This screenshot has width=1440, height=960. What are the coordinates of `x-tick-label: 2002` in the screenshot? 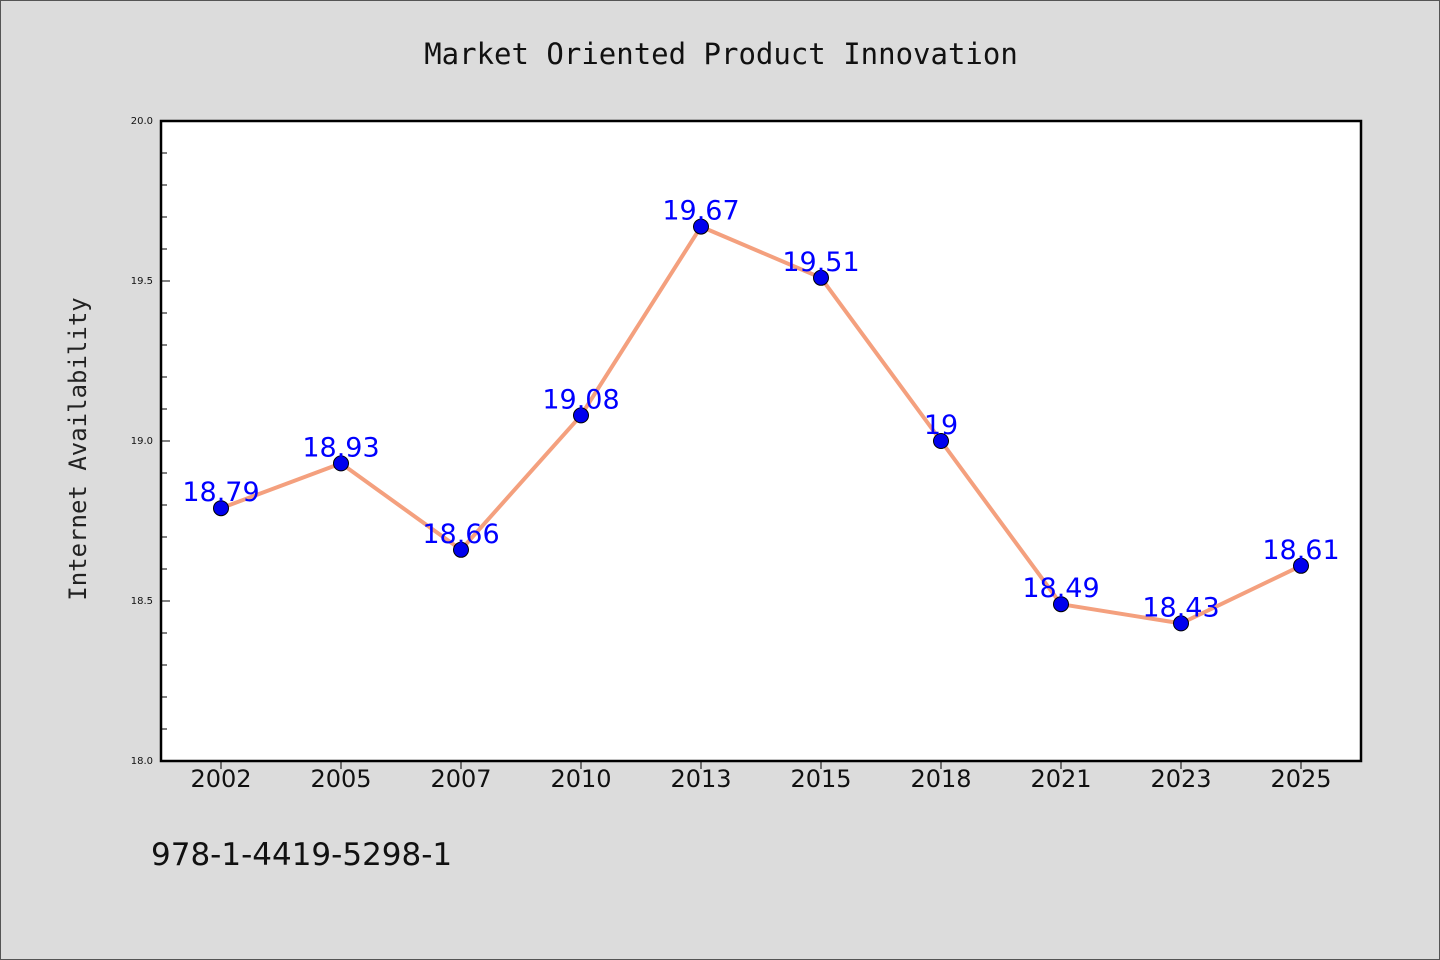 It's located at (220, 779).